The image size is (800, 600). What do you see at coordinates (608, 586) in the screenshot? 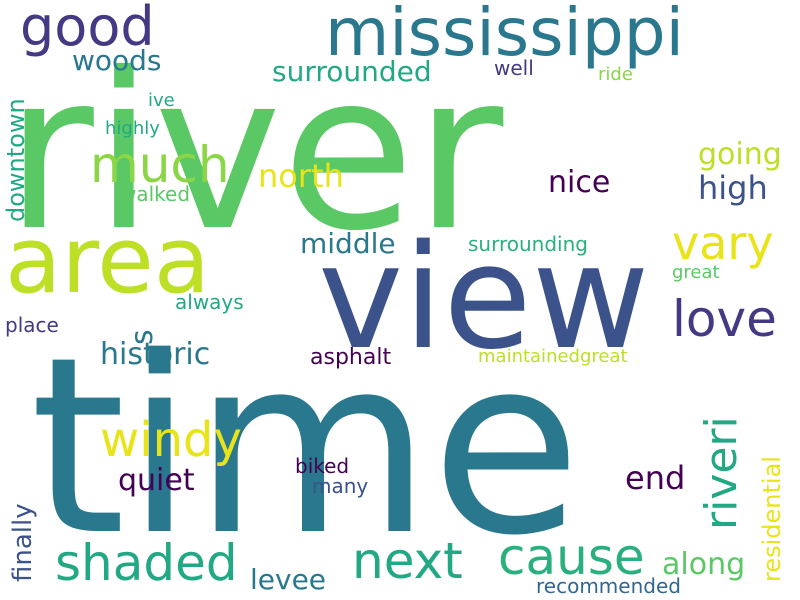
I see `word-recommended: recommended` at bounding box center [608, 586].